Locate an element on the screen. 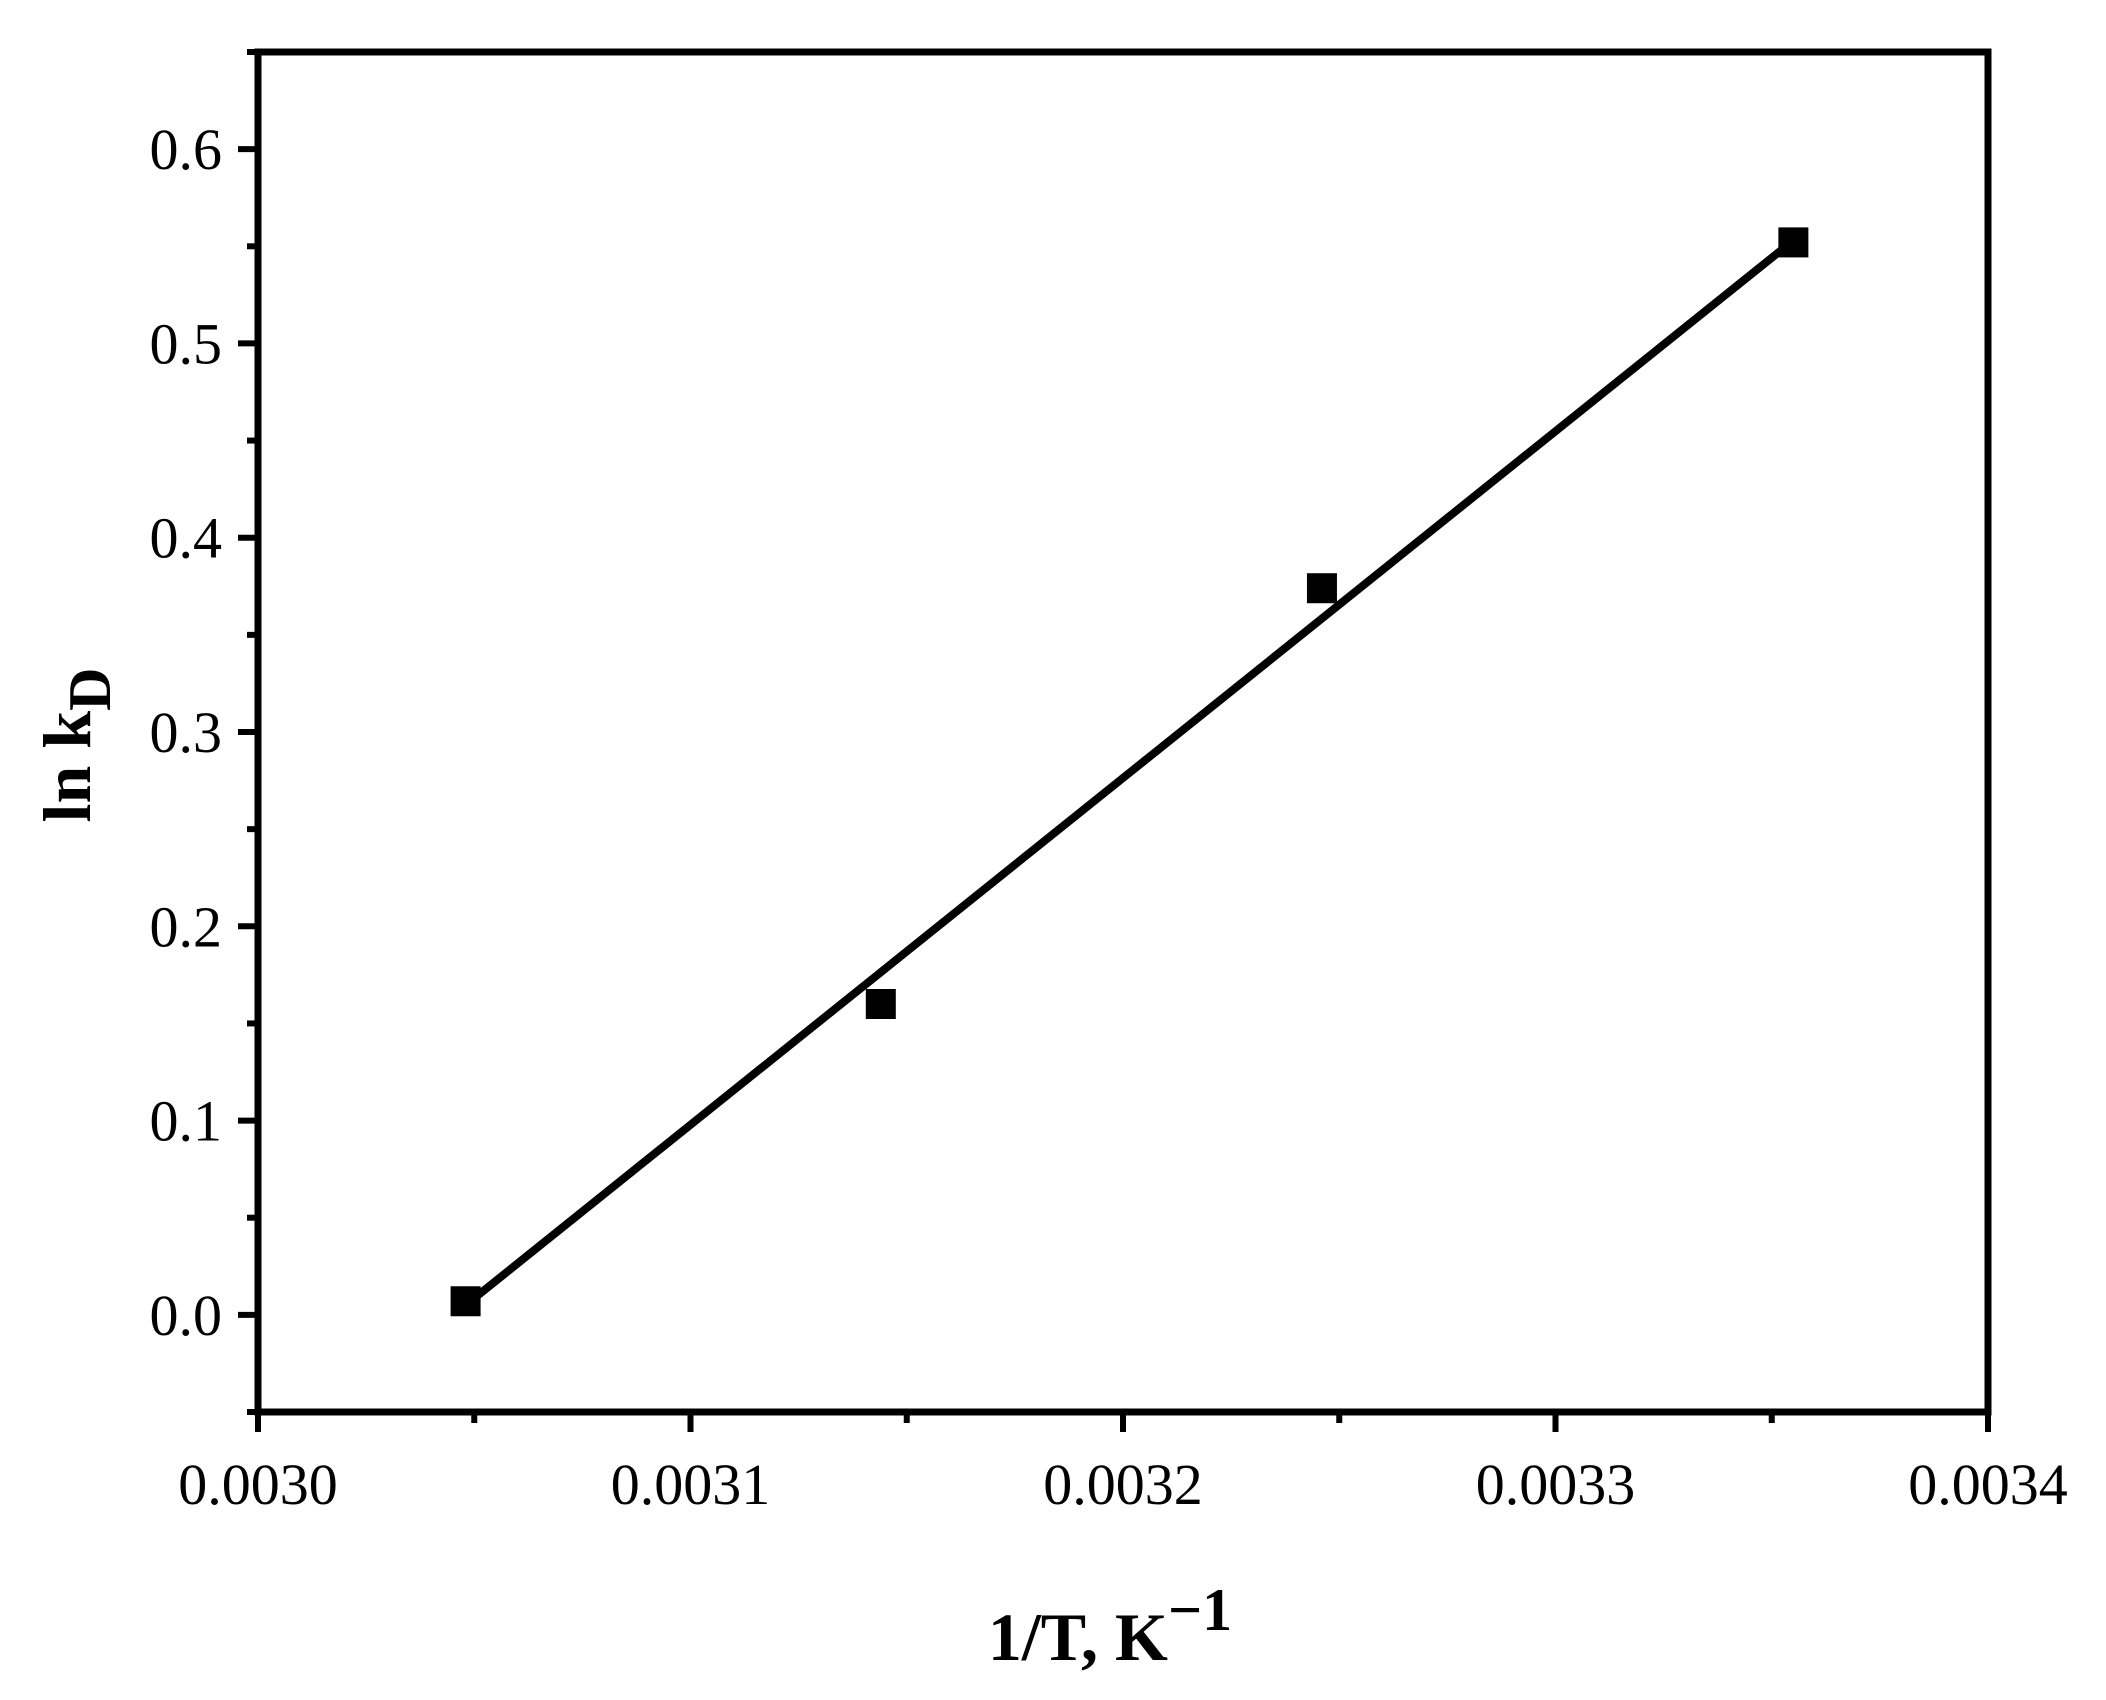 This screenshot has height=1700, width=2106. x-tick-label: 0.0031 is located at coordinates (691, 1484).